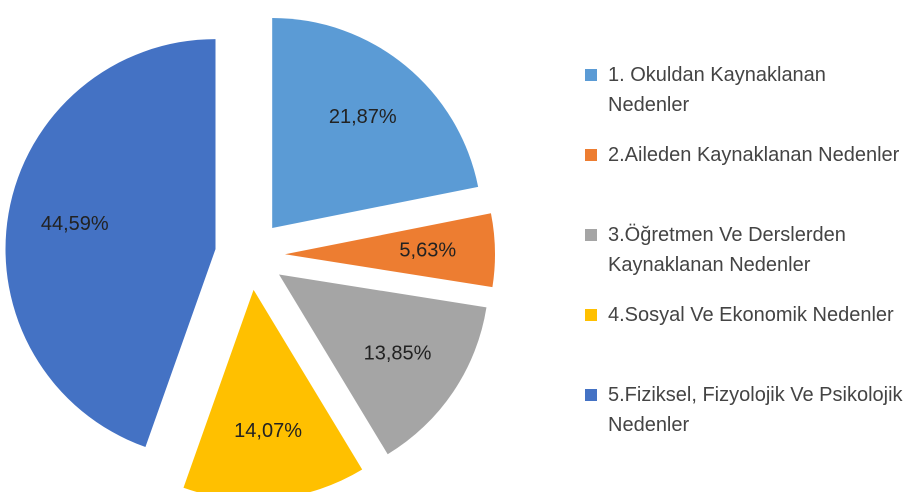 This screenshot has height=492, width=903. Describe the element at coordinates (75, 224) in the screenshot. I see `data-label: 44,59%` at that location.